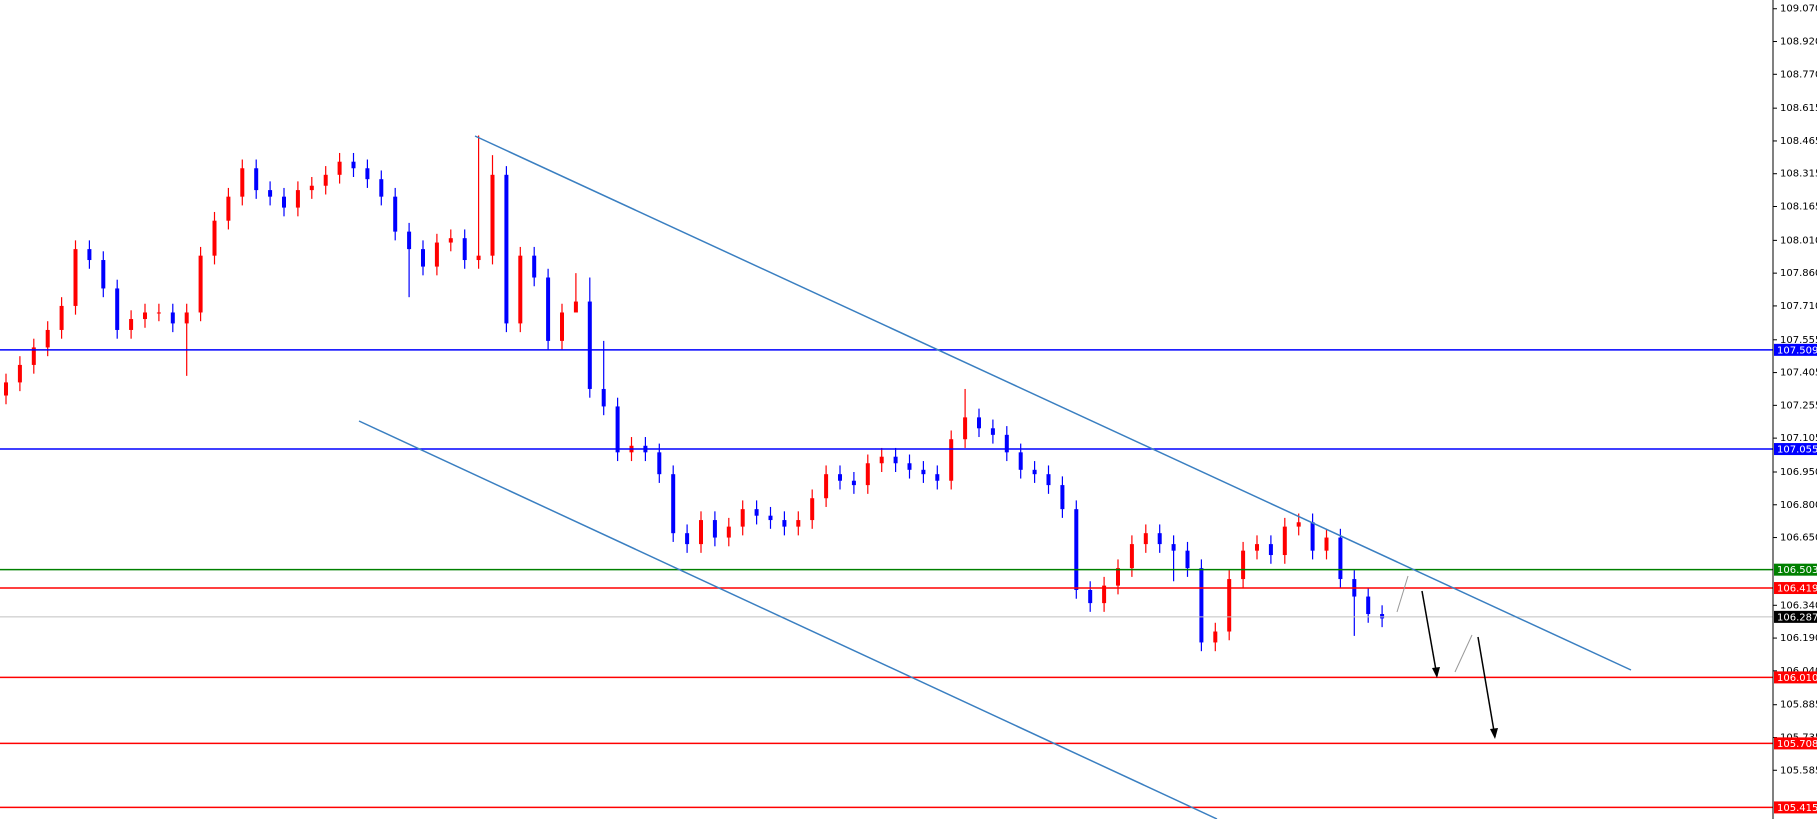 This screenshot has width=1817, height=819. Describe the element at coordinates (1798, 306) in the screenshot. I see `y-tick-label: 107.710` at that location.